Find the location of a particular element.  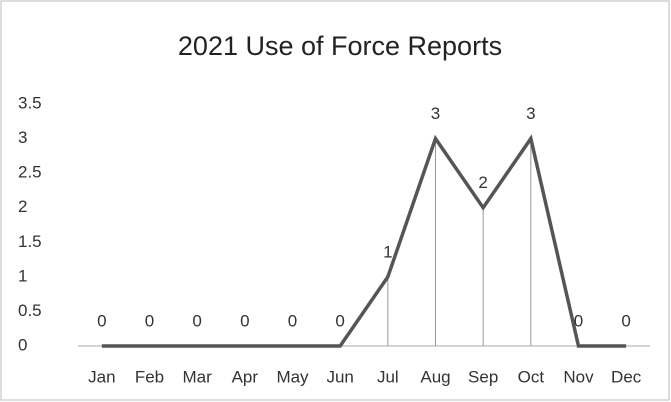

y-tick-label: 0 is located at coordinates (22, 344).